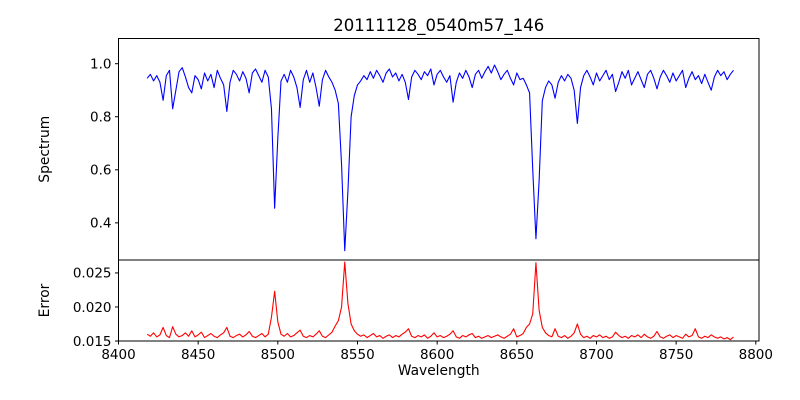 The image size is (800, 400). What do you see at coordinates (45, 300) in the screenshot?
I see `y-axis-label-error: Error` at bounding box center [45, 300].